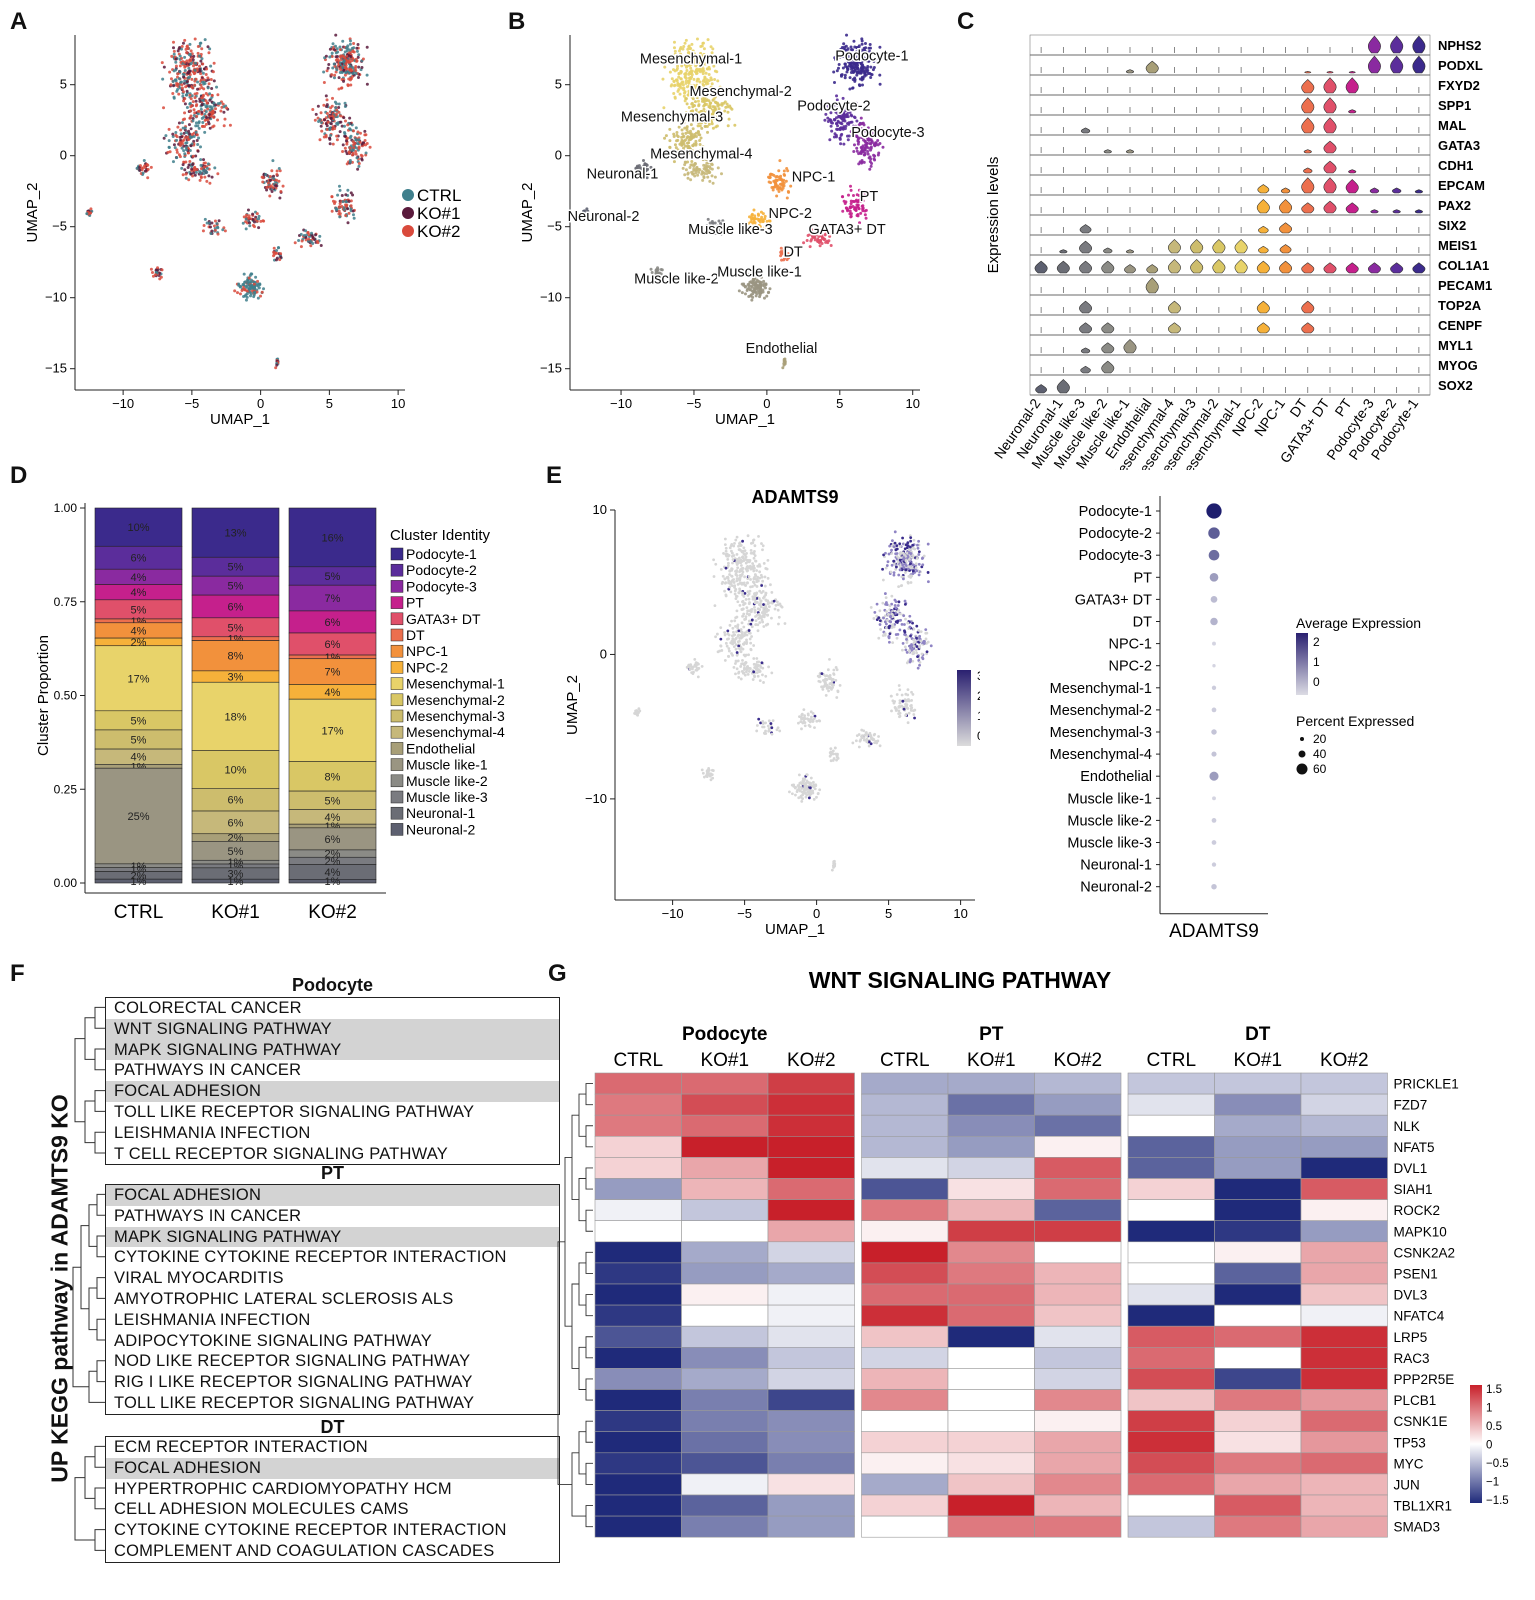 The width and height of the screenshot is (1535, 1600). Describe the element at coordinates (517, 21) in the screenshot. I see `panel-label-b: B` at that location.